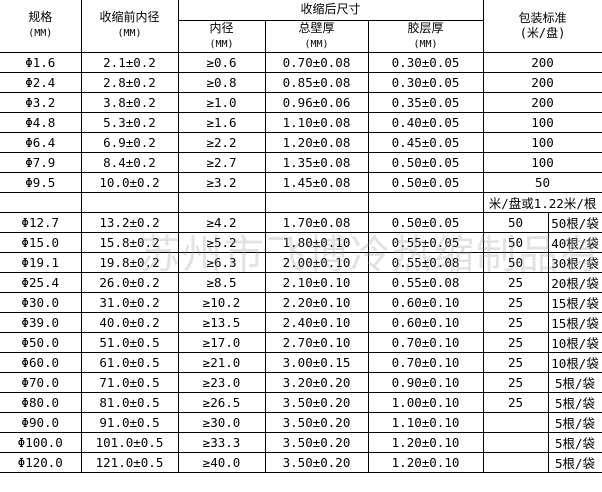 This screenshot has width=602, height=492. What do you see at coordinates (425, 342) in the screenshot?
I see `cell-glue: 0.70±0.10` at bounding box center [425, 342].